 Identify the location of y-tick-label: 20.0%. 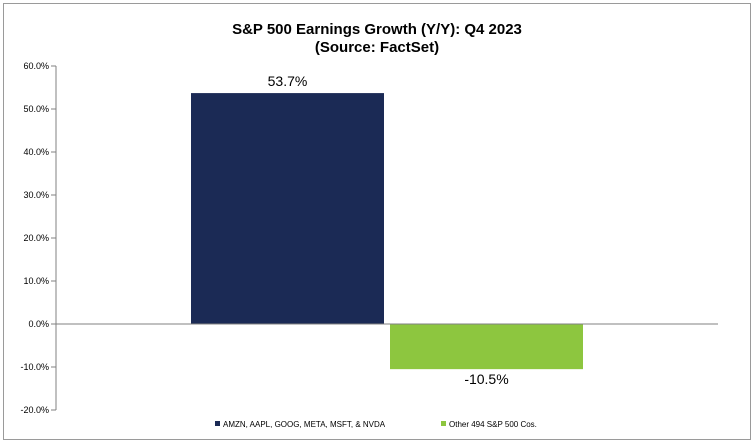
(36, 238).